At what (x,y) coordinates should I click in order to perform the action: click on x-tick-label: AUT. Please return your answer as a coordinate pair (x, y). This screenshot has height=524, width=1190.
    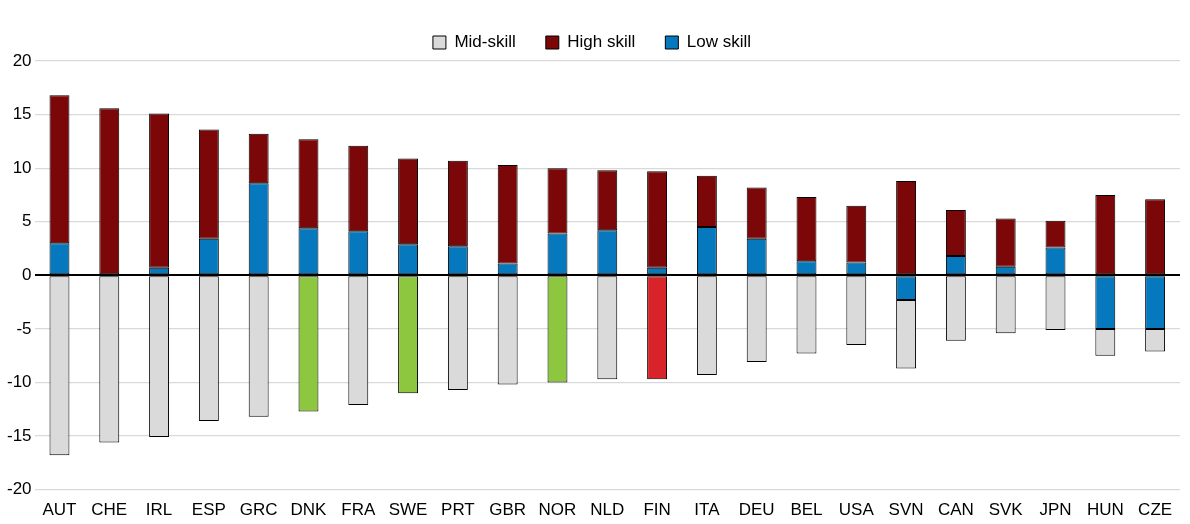
    Looking at the image, I should click on (59, 510).